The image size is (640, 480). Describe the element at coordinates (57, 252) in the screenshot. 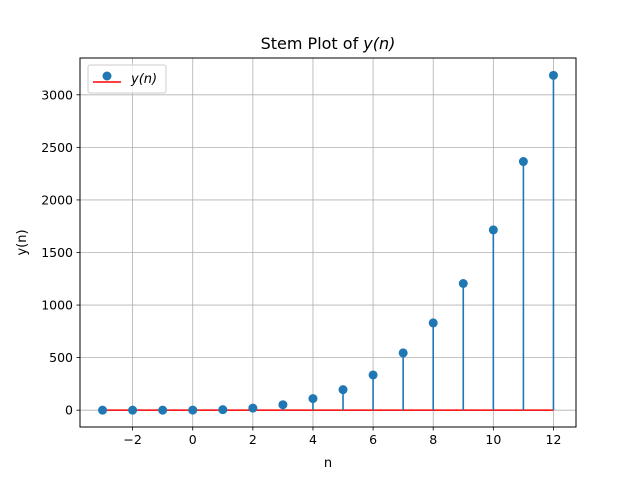

I see `y-tick-label: 1500` at that location.